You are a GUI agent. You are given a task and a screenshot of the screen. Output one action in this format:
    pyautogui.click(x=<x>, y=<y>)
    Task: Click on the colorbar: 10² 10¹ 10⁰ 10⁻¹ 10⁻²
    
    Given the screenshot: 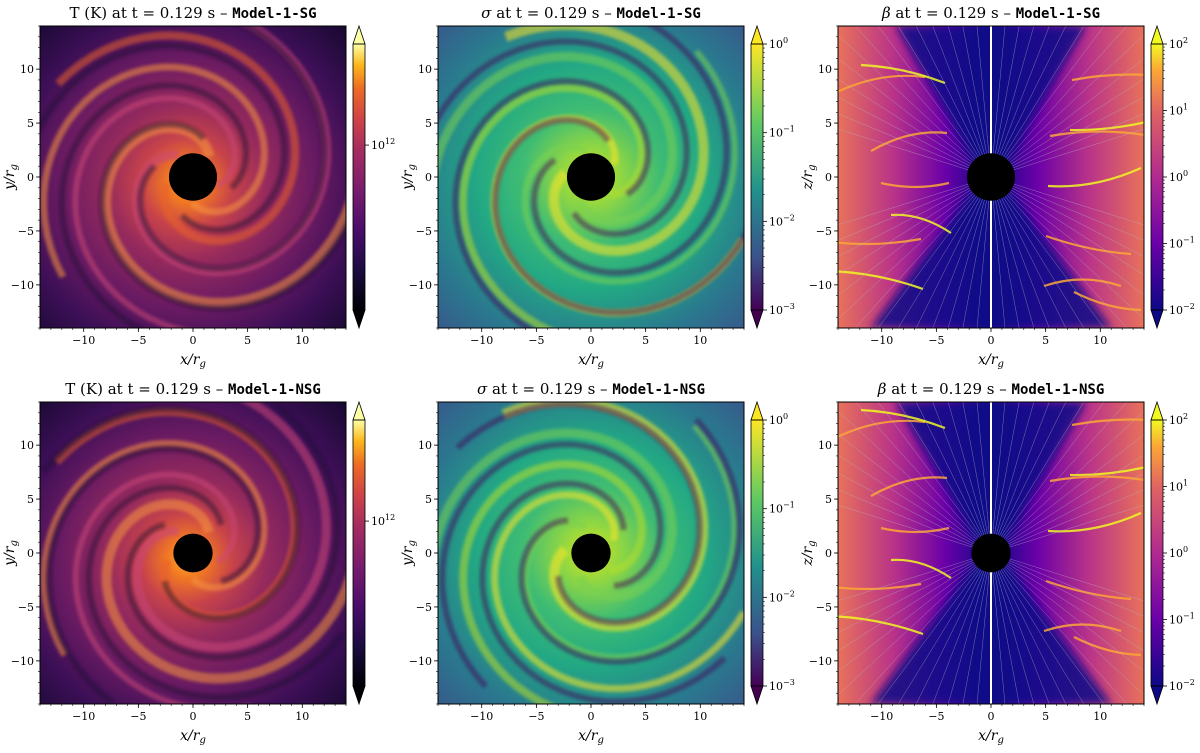 What is the action you would take?
    pyautogui.click(x=1172, y=553)
    